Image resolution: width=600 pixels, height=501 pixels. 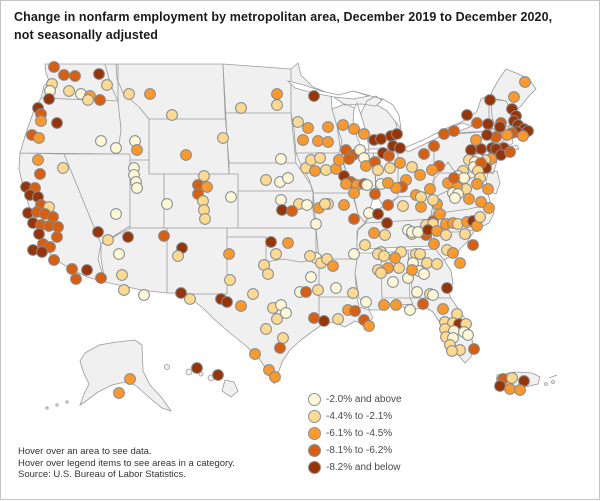 What do you see at coordinates (355, 467) in the screenshot?
I see `legend-item: -8.2% and below` at bounding box center [355, 467].